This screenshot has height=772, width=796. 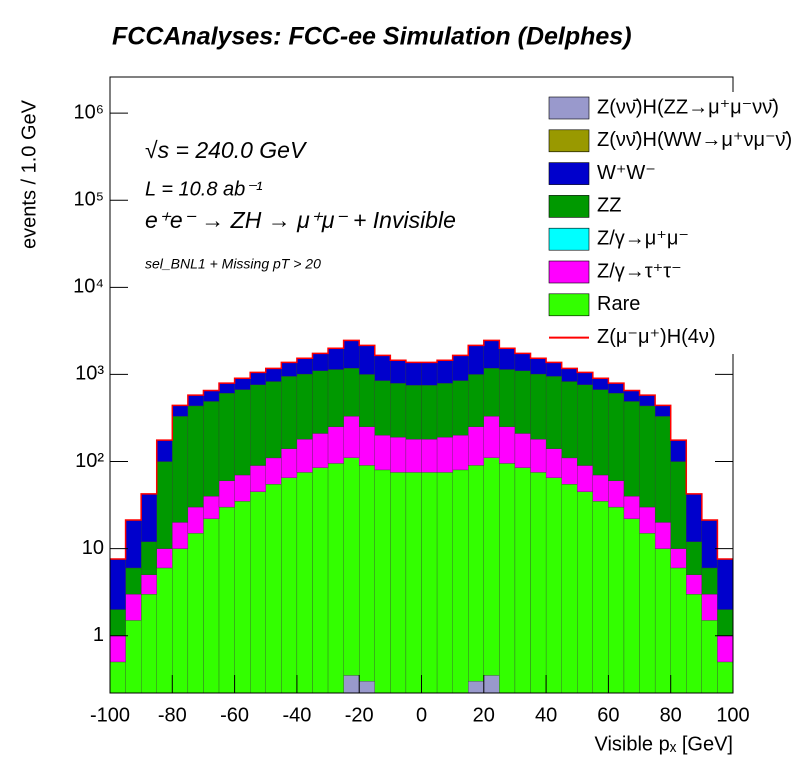 What do you see at coordinates (664, 744) in the screenshot?
I see `x-axis-label: Visible pₓ [GeV]` at bounding box center [664, 744].